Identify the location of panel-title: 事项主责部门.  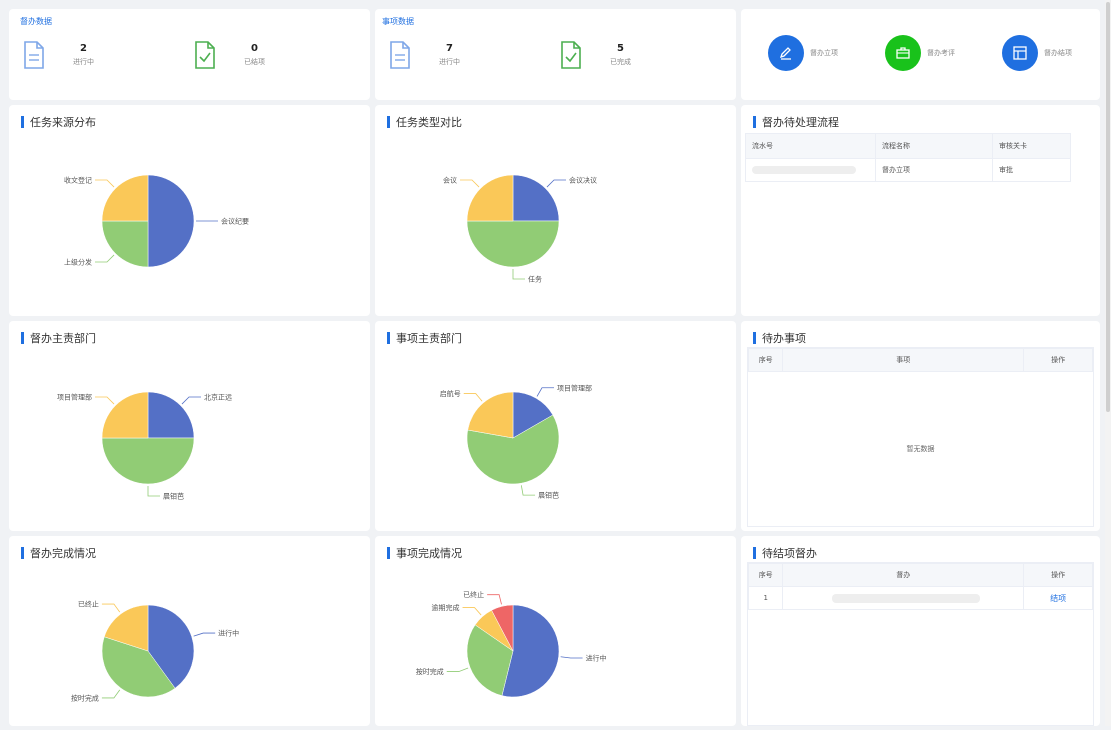
(424, 338).